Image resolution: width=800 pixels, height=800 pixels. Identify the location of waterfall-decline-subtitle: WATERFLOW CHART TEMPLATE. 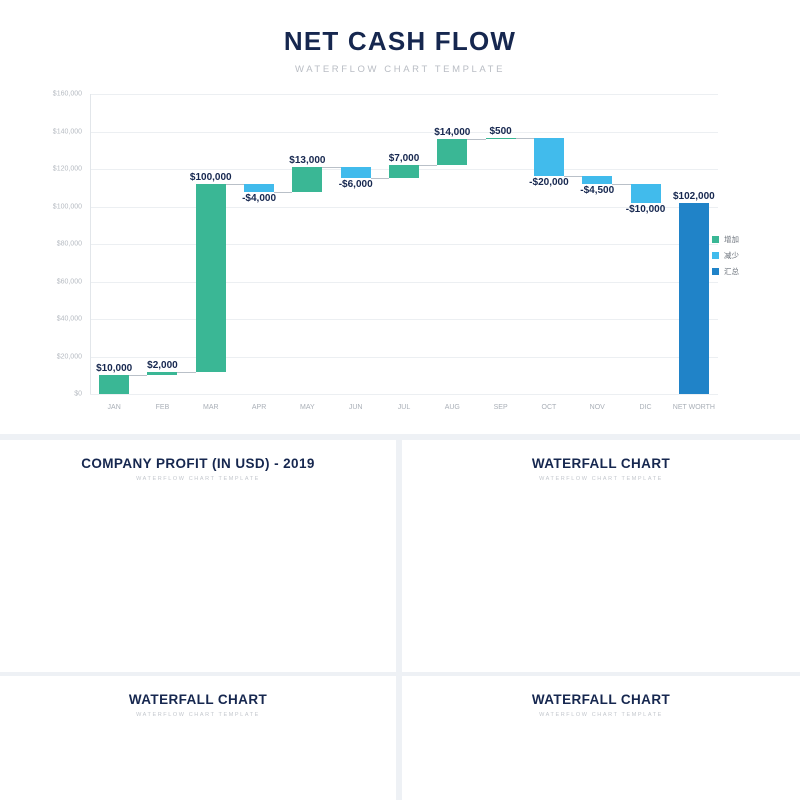
(198, 715).